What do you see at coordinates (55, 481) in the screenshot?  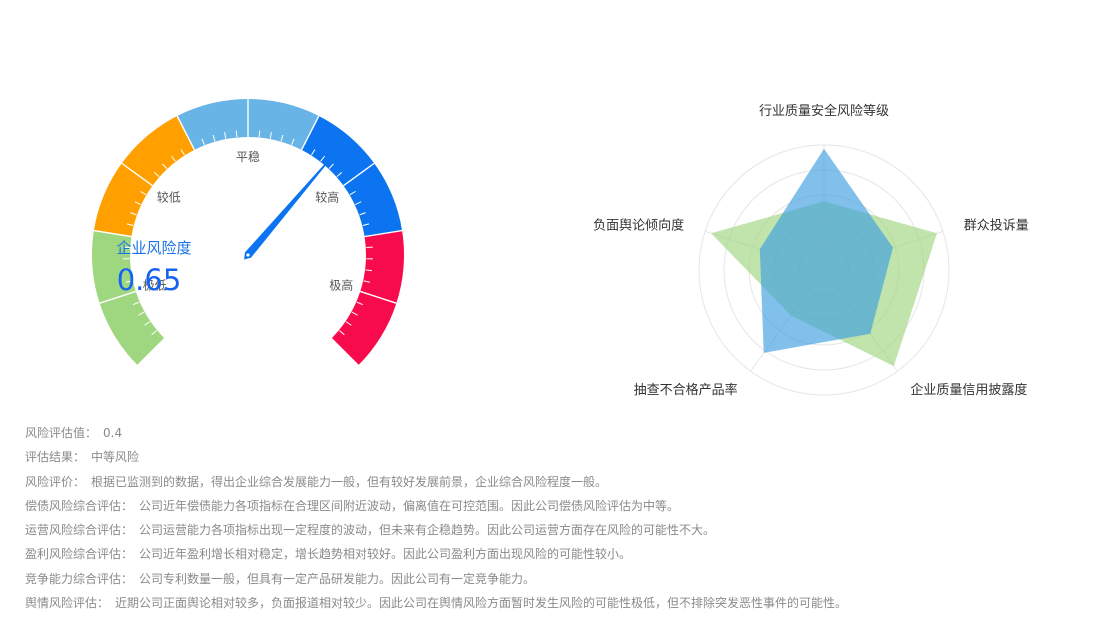 I see `row-label: 风险评价：` at bounding box center [55, 481].